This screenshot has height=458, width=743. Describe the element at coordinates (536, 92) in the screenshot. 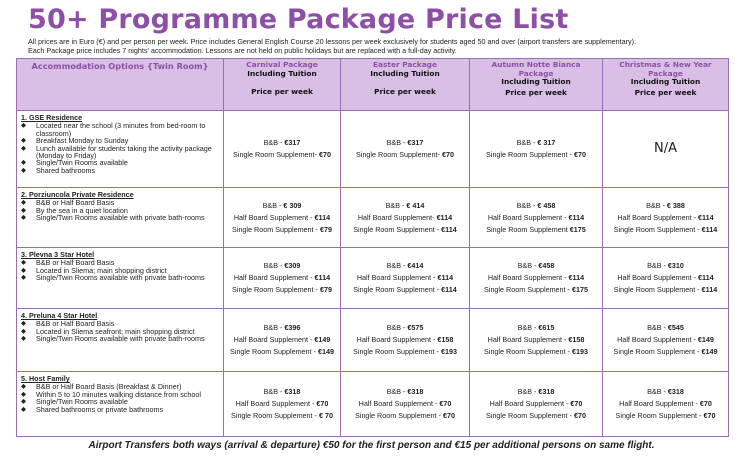

I see `price-per-week-label: Price per week` at that location.